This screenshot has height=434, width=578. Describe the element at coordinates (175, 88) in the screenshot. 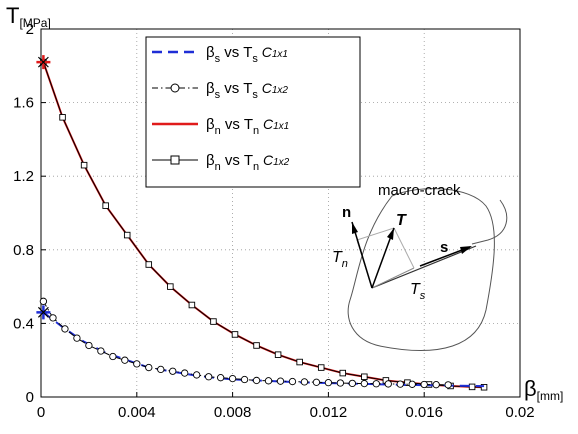

I see `legend-marker-circle` at that location.